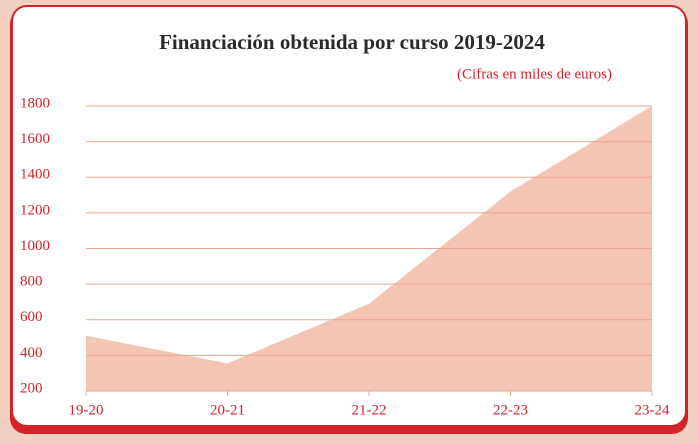 This screenshot has width=698, height=444. I want to click on x-tick-label: 20-21, so click(227, 410).